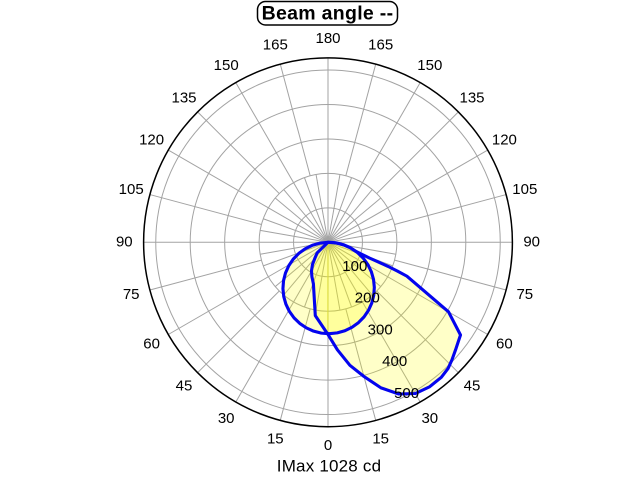 This screenshot has height=480, width=640. What do you see at coordinates (354, 266) in the screenshot?
I see `svg-text: 100` at bounding box center [354, 266].